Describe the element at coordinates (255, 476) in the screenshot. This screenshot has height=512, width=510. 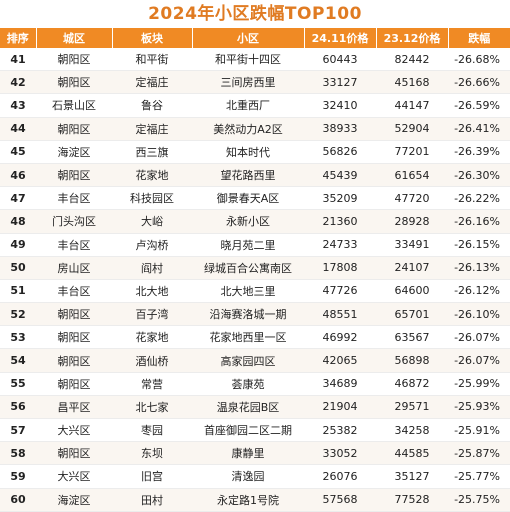
I see `table-row: 59 大兴区 旧宫 清逸园 26076 35127 -25.77%` at that location.